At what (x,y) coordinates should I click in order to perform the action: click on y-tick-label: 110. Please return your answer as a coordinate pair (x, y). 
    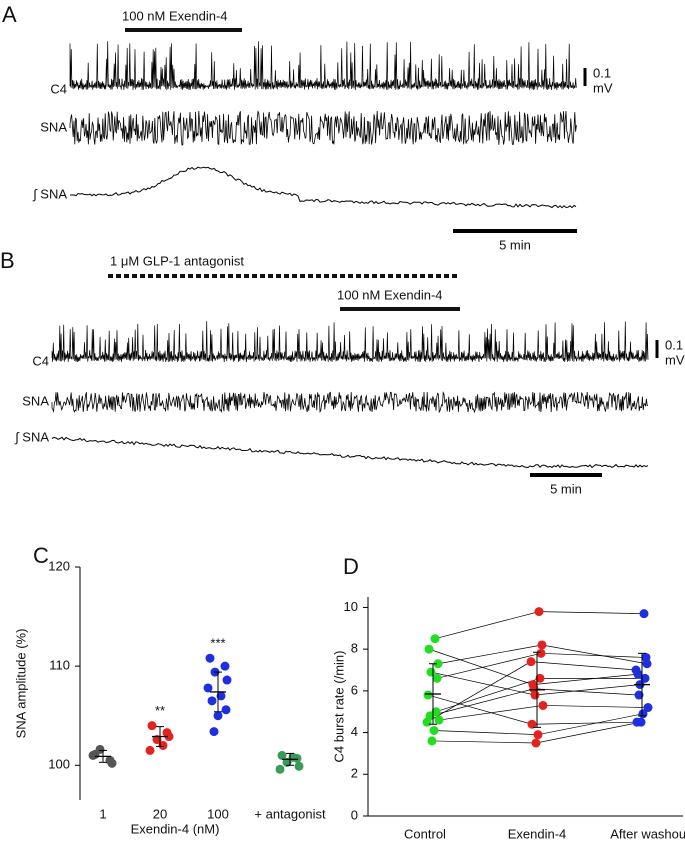
    Looking at the image, I should click on (59, 665).